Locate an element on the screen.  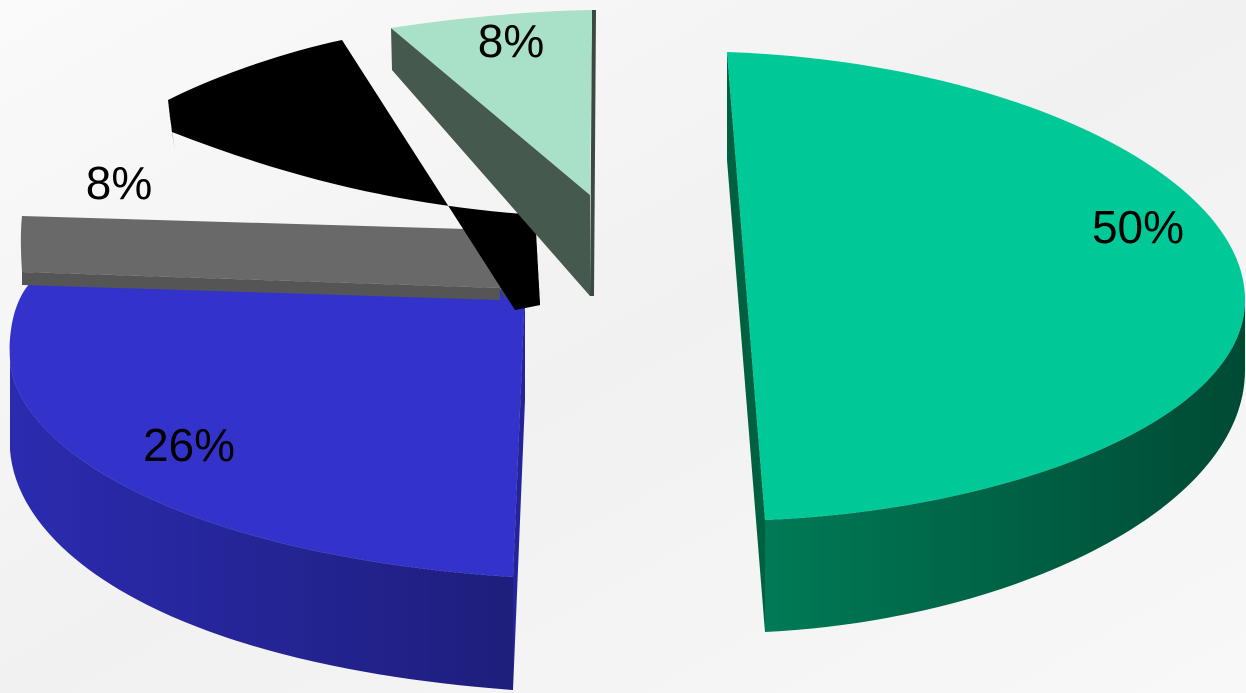
slice-8-black is located at coordinates (354, 175).